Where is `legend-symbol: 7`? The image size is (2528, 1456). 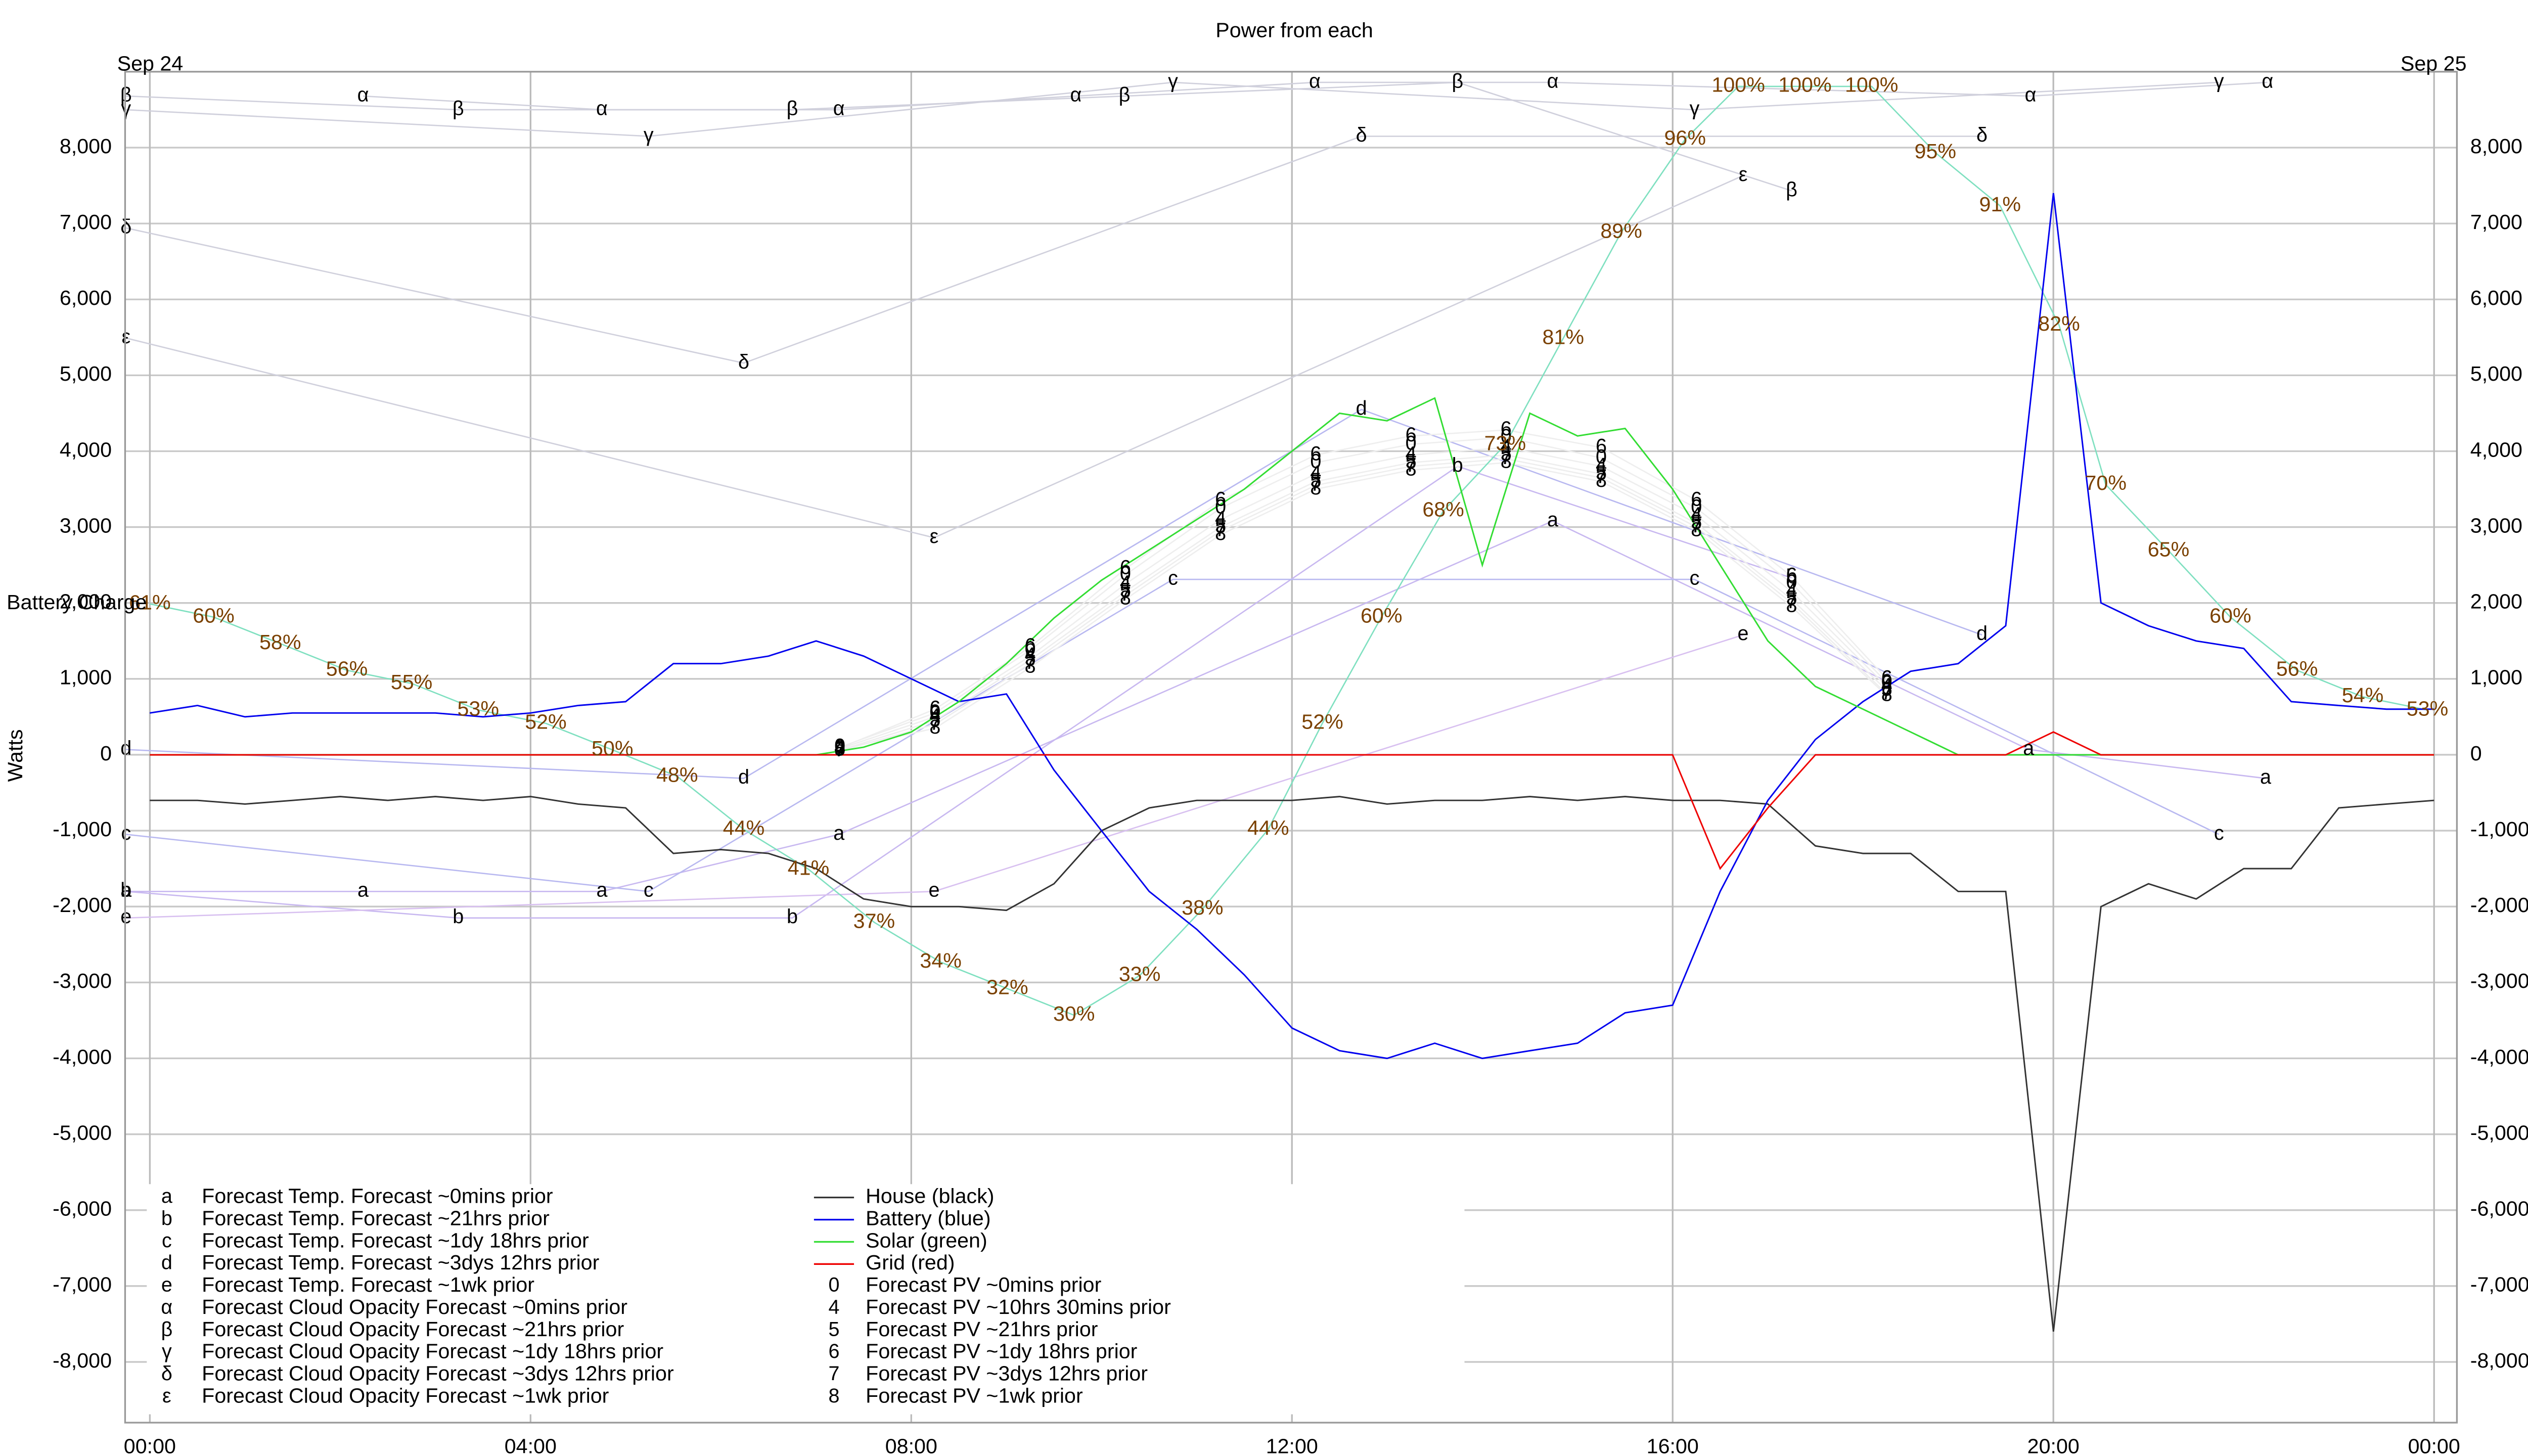
legend-symbol: 7 is located at coordinates (834, 1373).